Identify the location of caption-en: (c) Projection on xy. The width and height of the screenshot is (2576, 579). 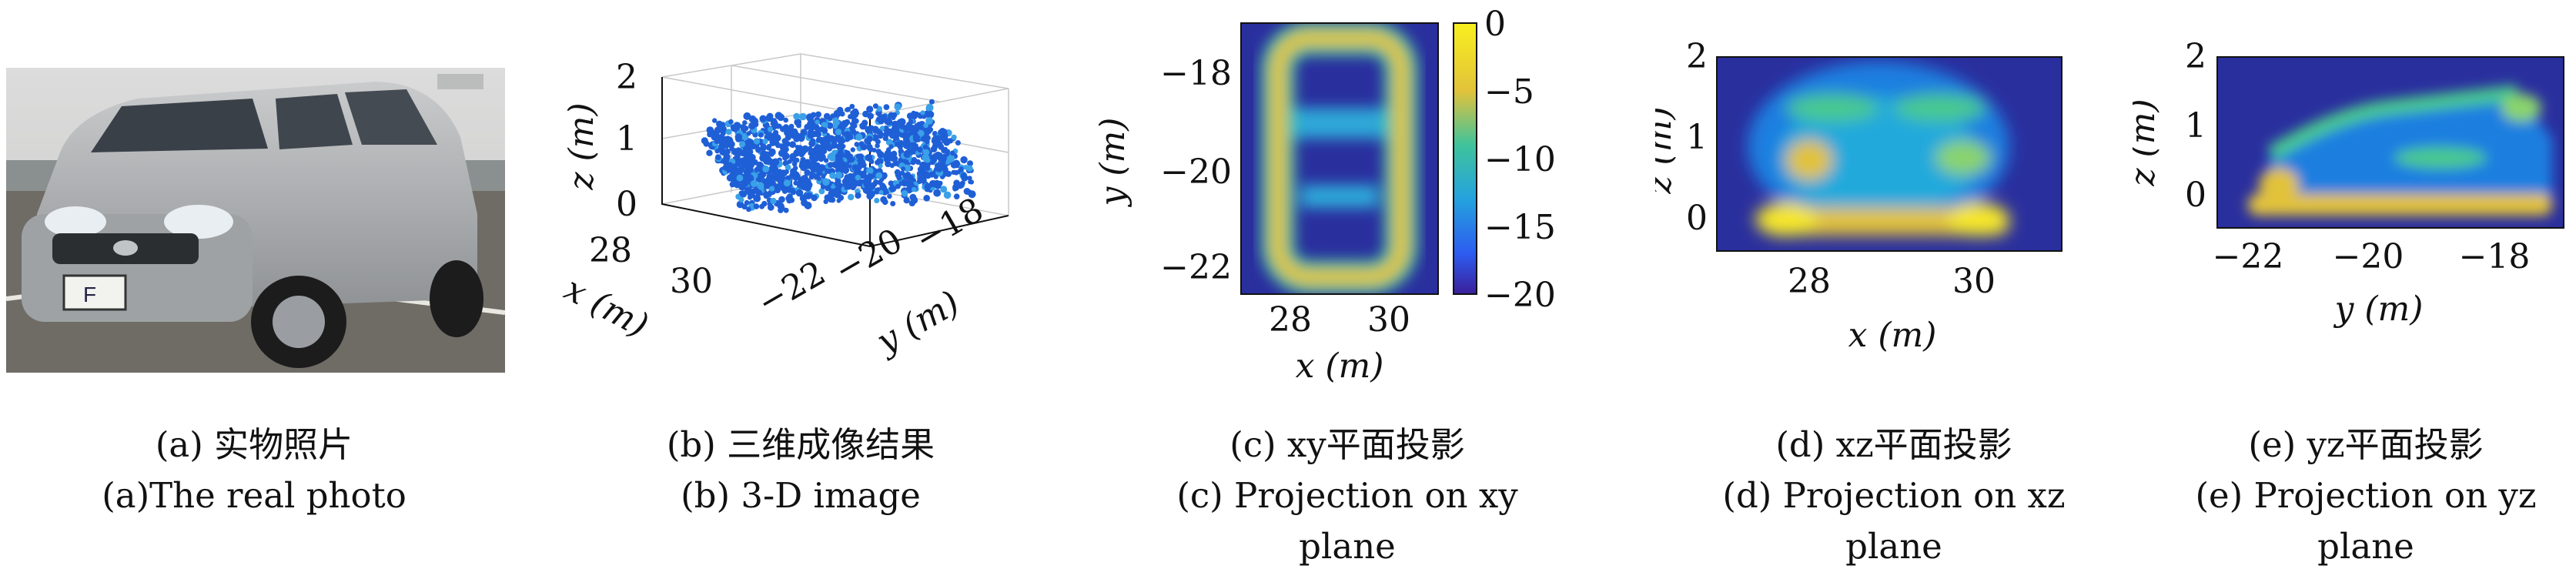
(1347, 496).